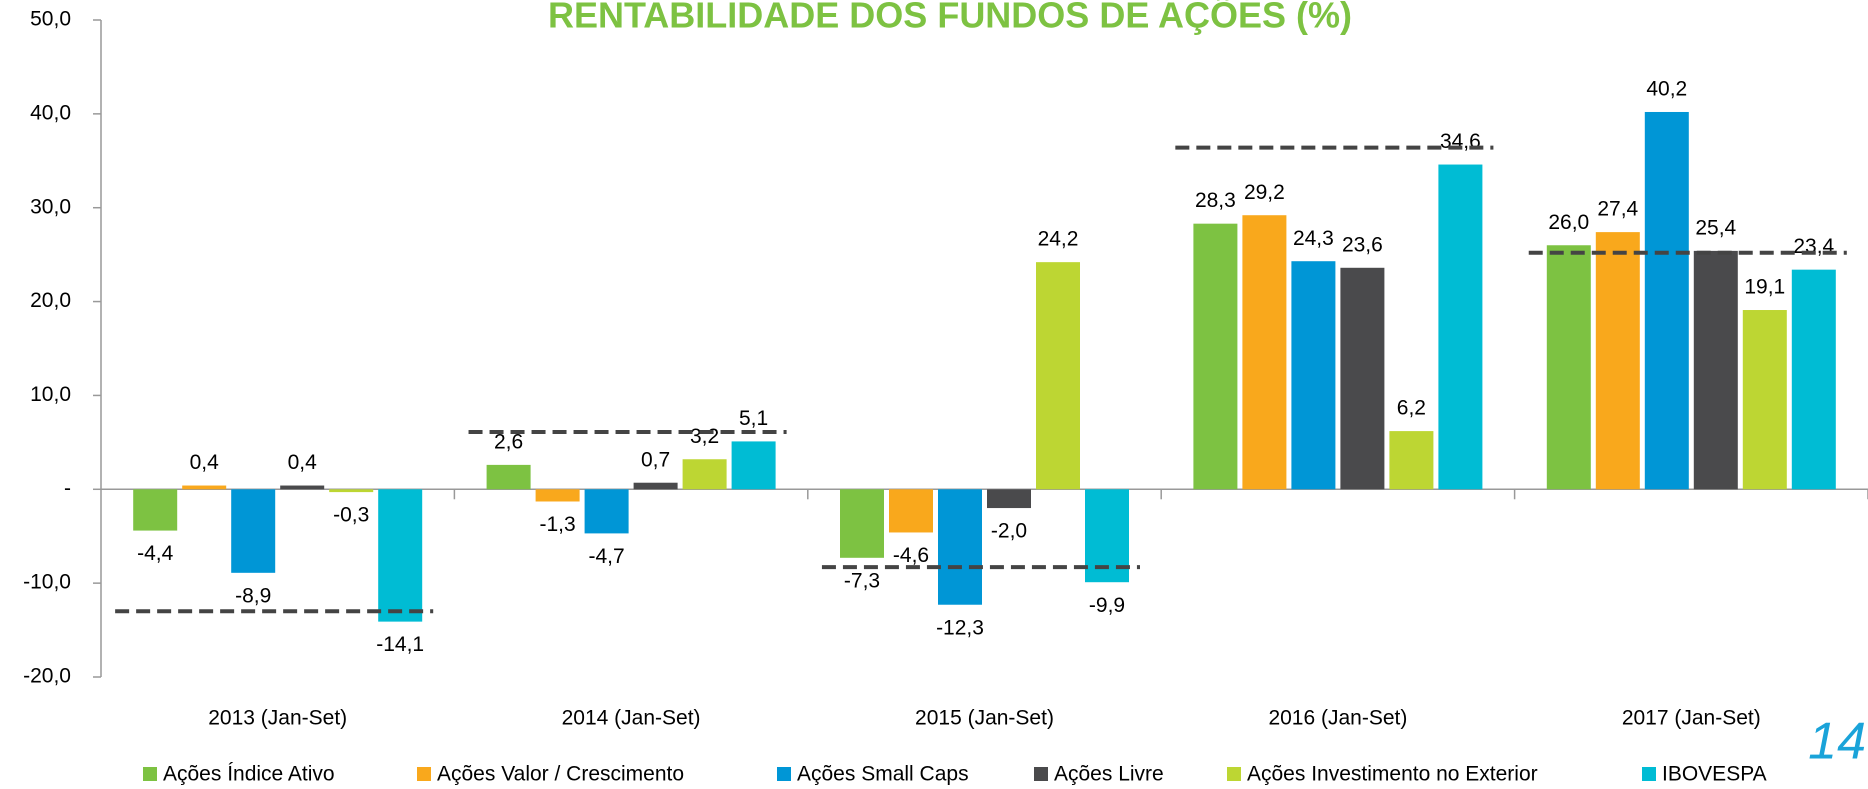 This screenshot has height=789, width=1868. I want to click on legend-label: IBOVESPA, so click(1714, 774).